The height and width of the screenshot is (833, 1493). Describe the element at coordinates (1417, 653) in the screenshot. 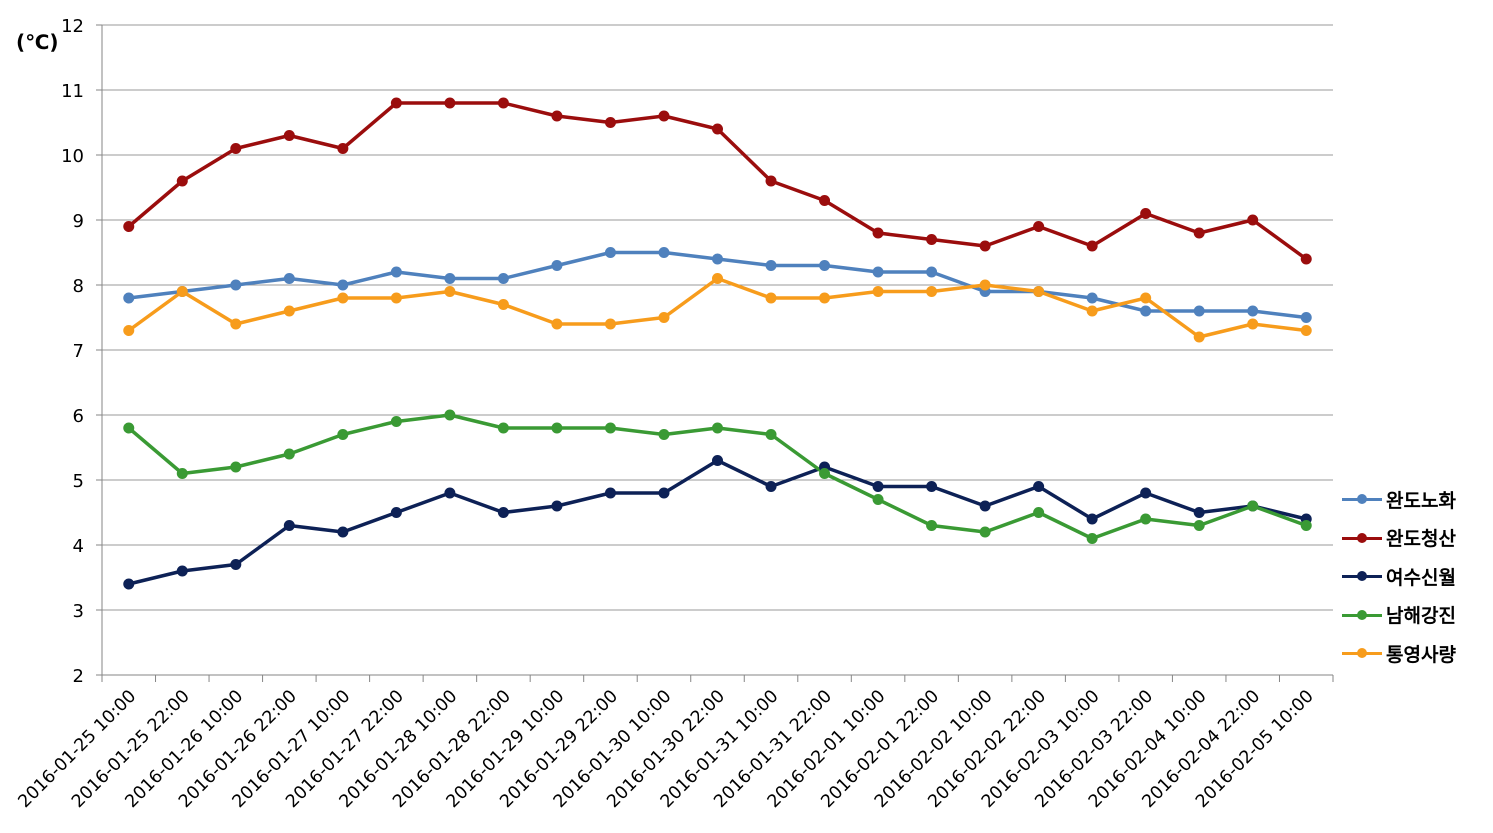

I see `legend-item: 통영사량` at that location.